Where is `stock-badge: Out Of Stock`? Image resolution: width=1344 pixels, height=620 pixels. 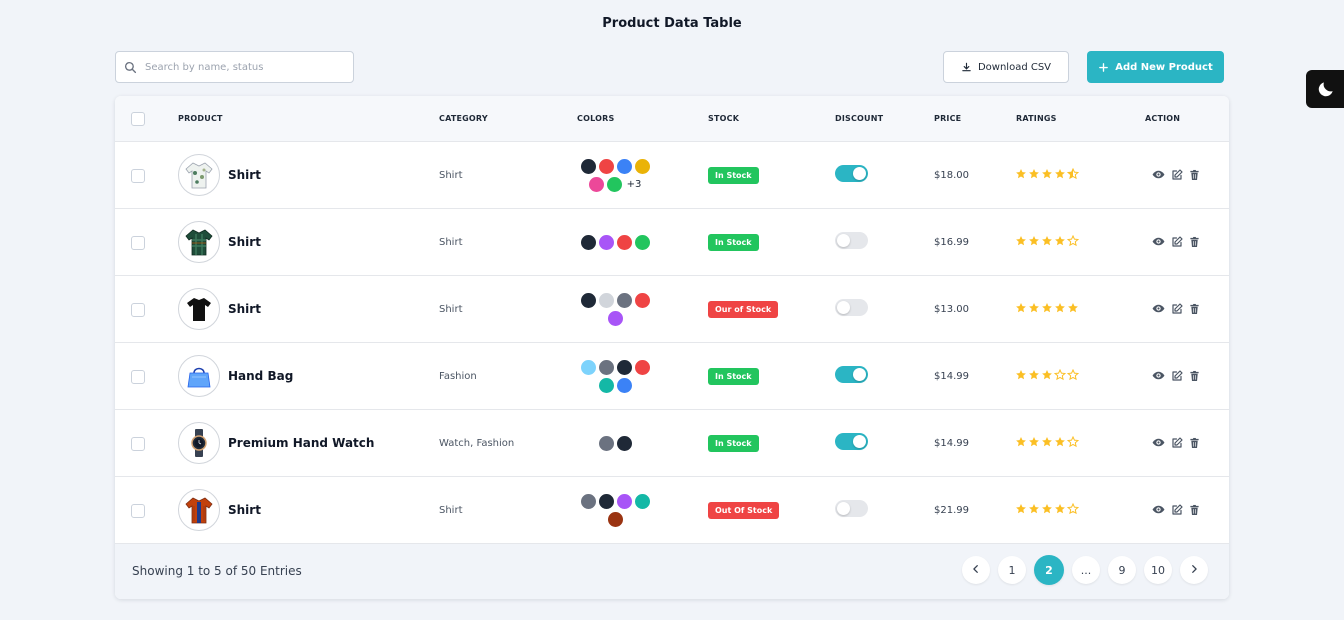
stock-badge: Out Of Stock is located at coordinates (744, 510).